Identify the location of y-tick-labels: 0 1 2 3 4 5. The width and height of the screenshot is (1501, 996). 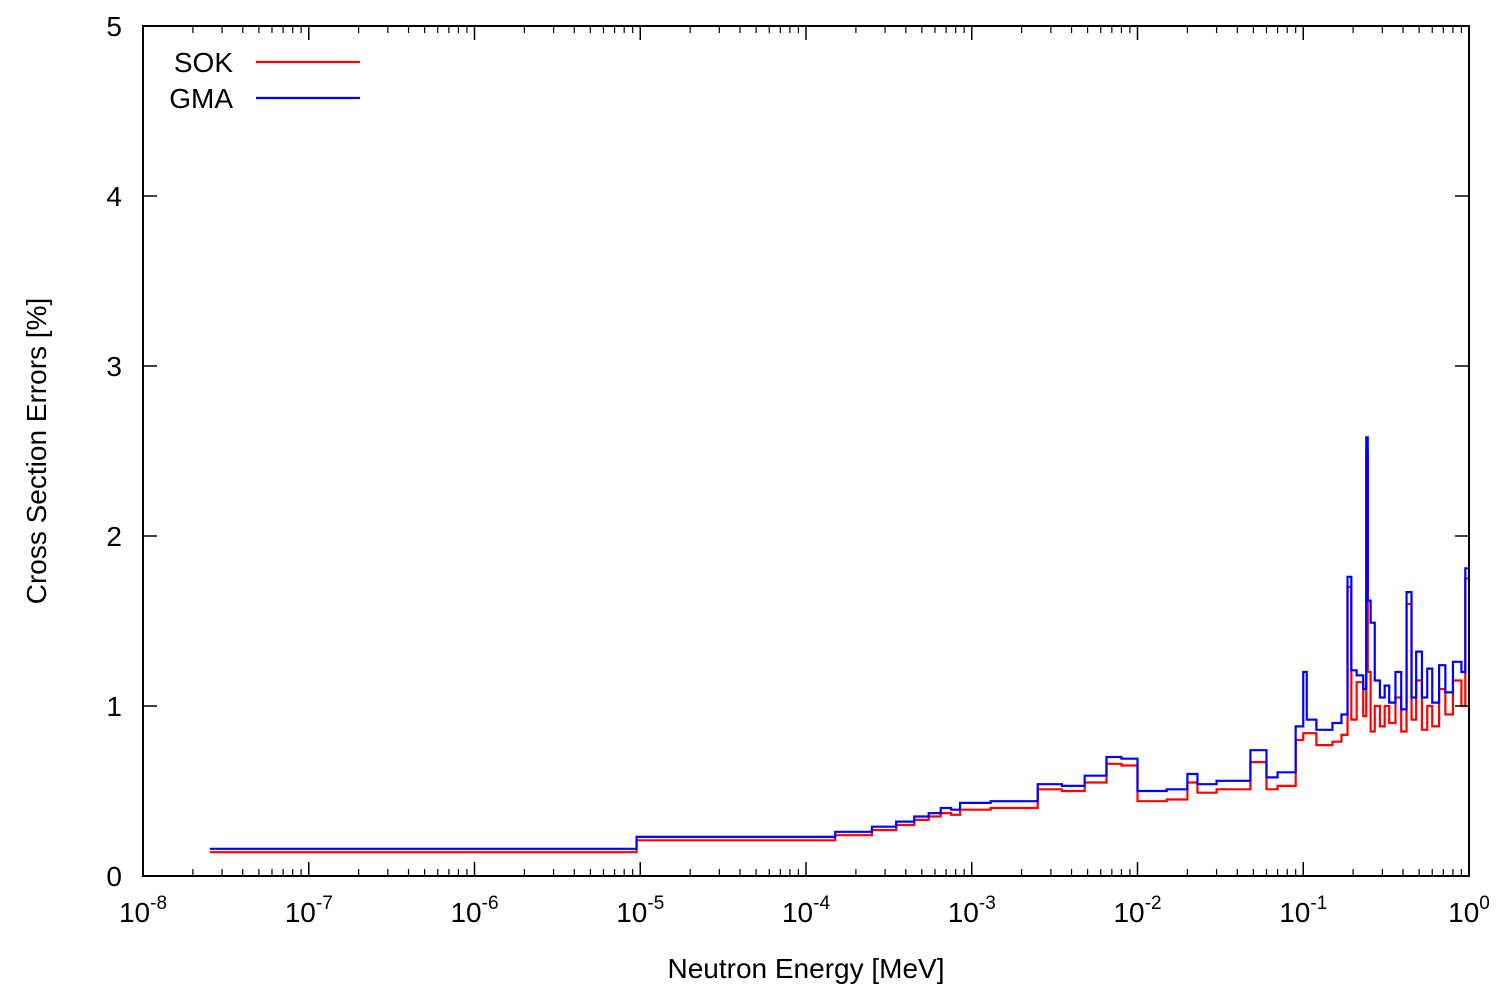
(114, 451).